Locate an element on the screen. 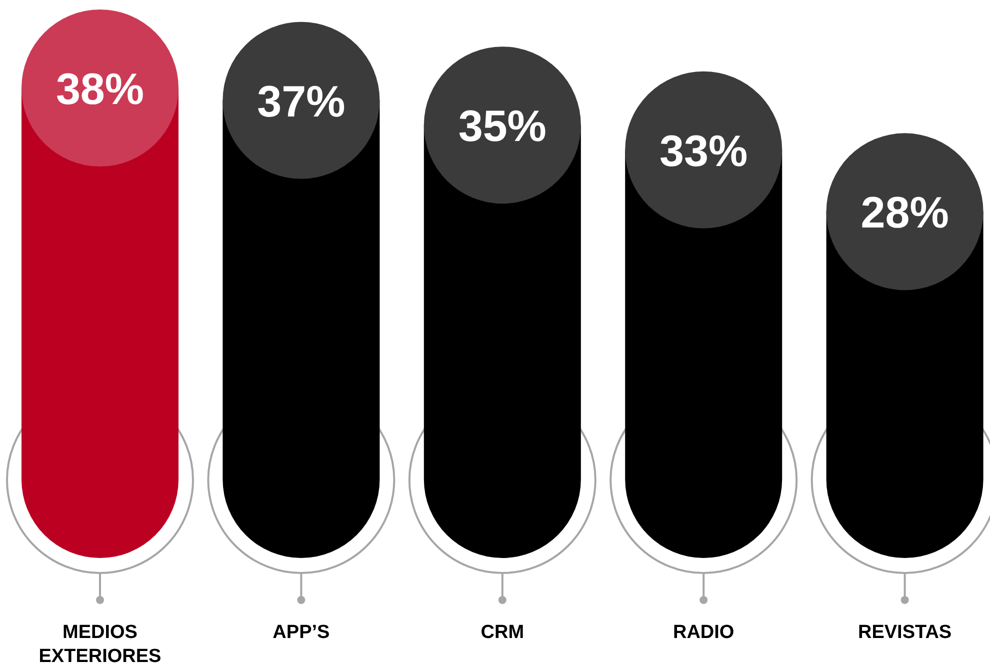  x-tick-label: MEDIOS EXTERIORES is located at coordinates (100, 644).